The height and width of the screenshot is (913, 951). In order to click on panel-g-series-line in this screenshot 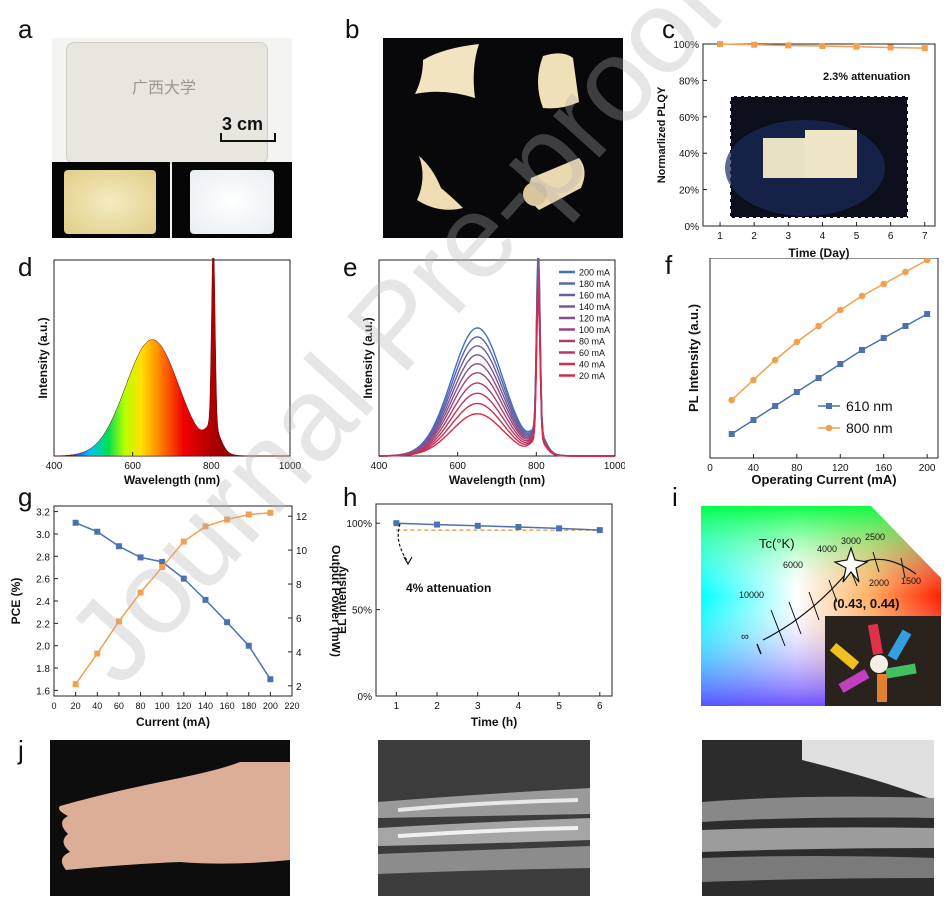, I will do `click(173, 598)`.